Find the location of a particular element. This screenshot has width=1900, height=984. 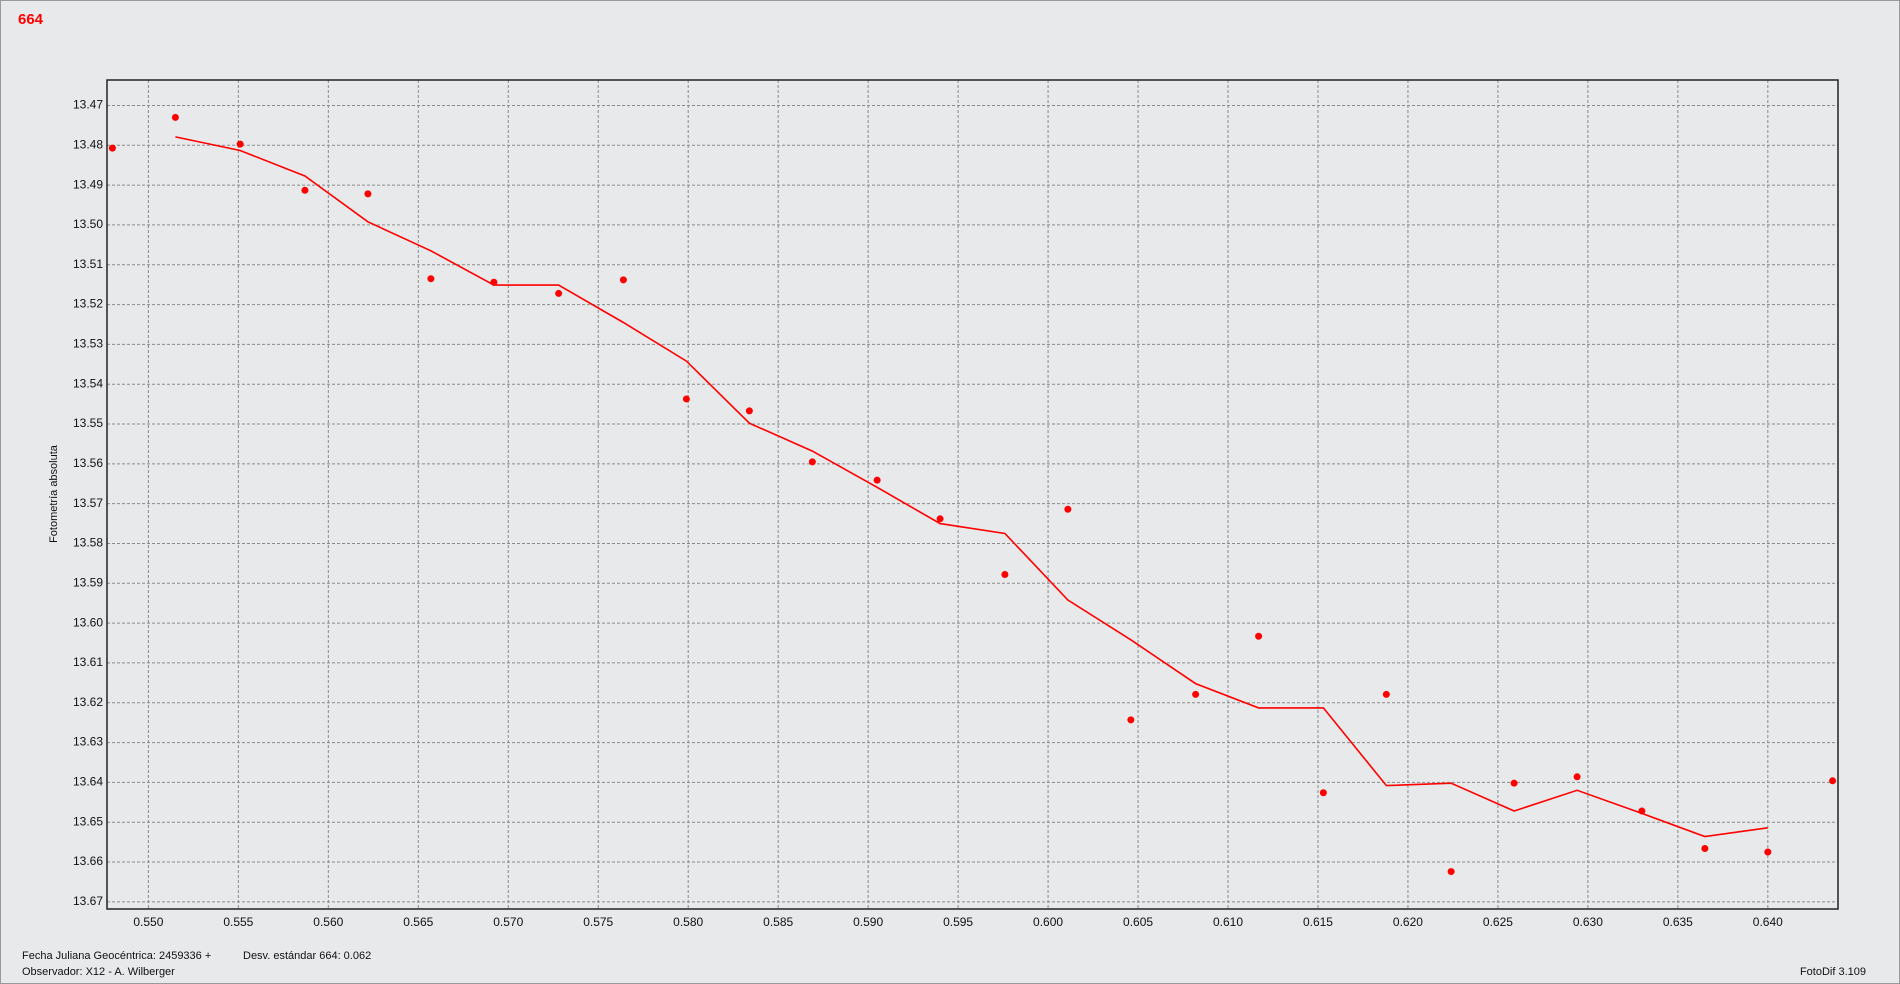

y-tick-label: 13.66 is located at coordinates (88, 861).